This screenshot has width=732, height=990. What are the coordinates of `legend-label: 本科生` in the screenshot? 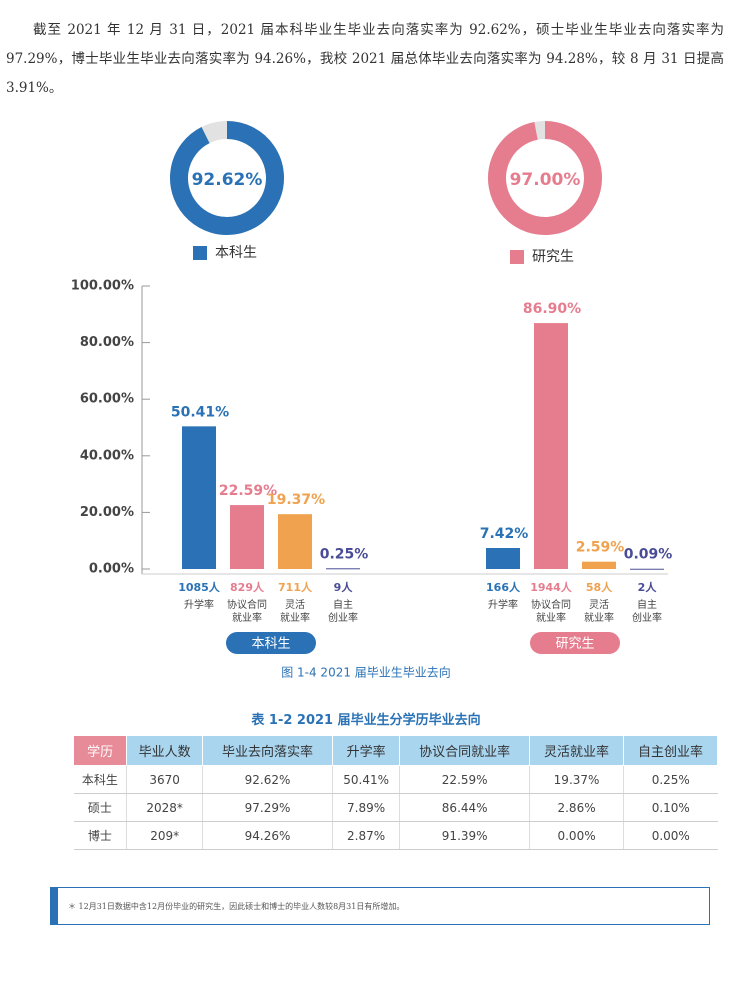 It's located at (236, 253).